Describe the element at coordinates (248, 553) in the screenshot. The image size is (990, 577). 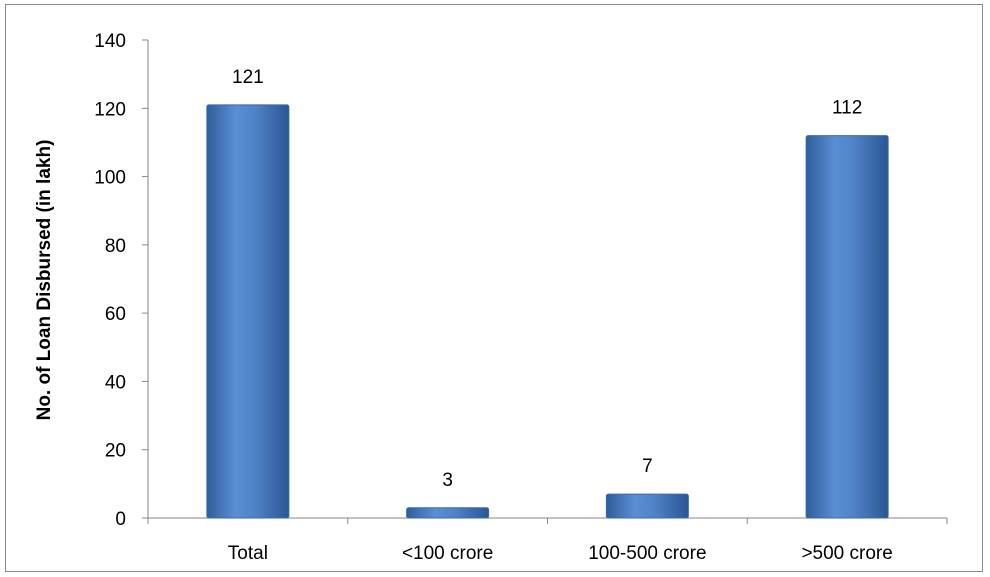
I see `x-tick-label: Total` at that location.